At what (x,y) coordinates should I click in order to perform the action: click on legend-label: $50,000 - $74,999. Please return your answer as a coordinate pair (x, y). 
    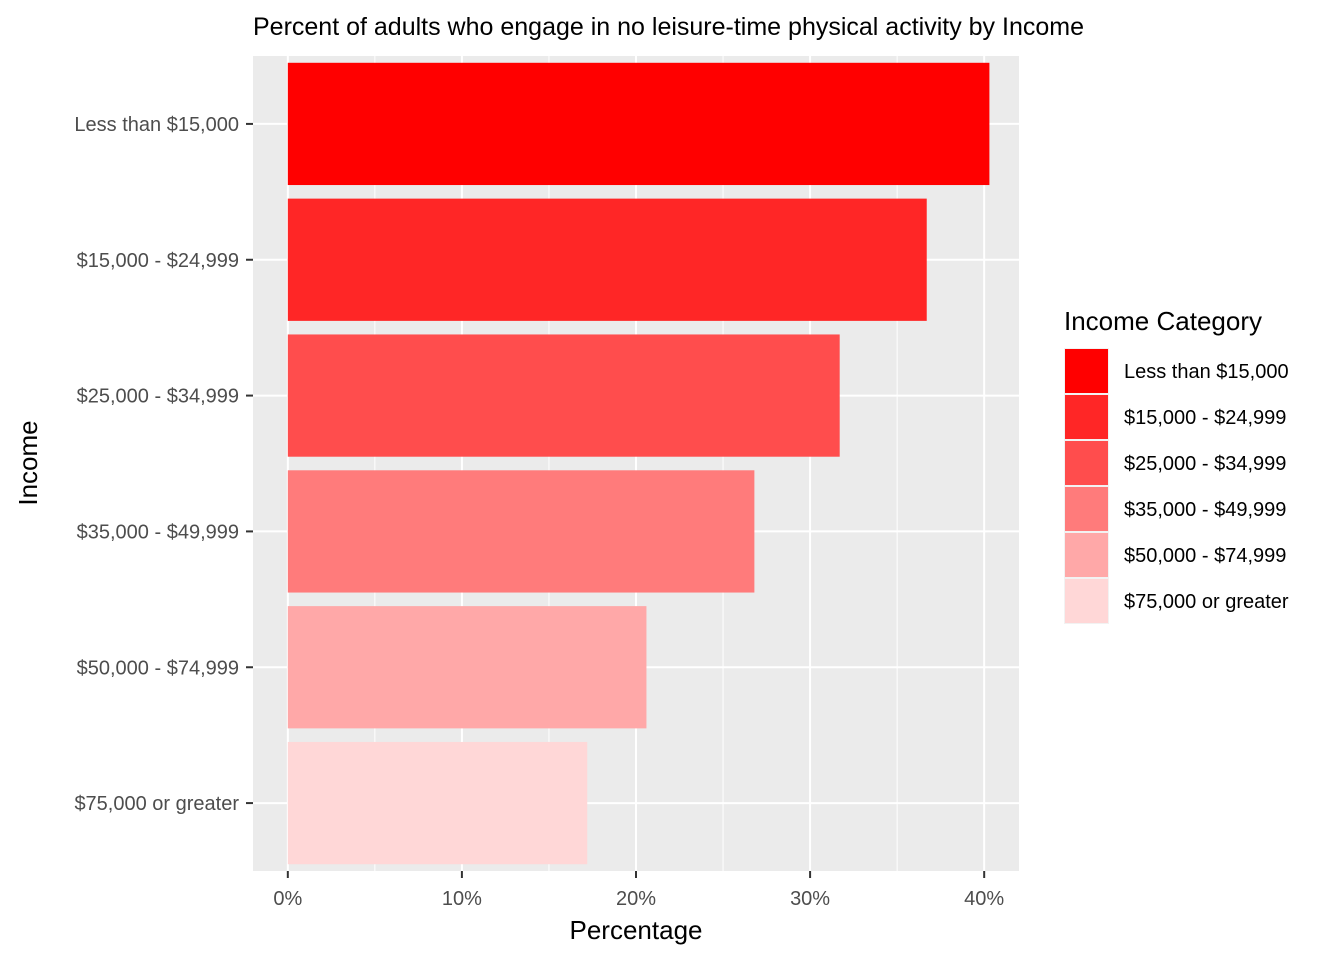
    Looking at the image, I should click on (1205, 556).